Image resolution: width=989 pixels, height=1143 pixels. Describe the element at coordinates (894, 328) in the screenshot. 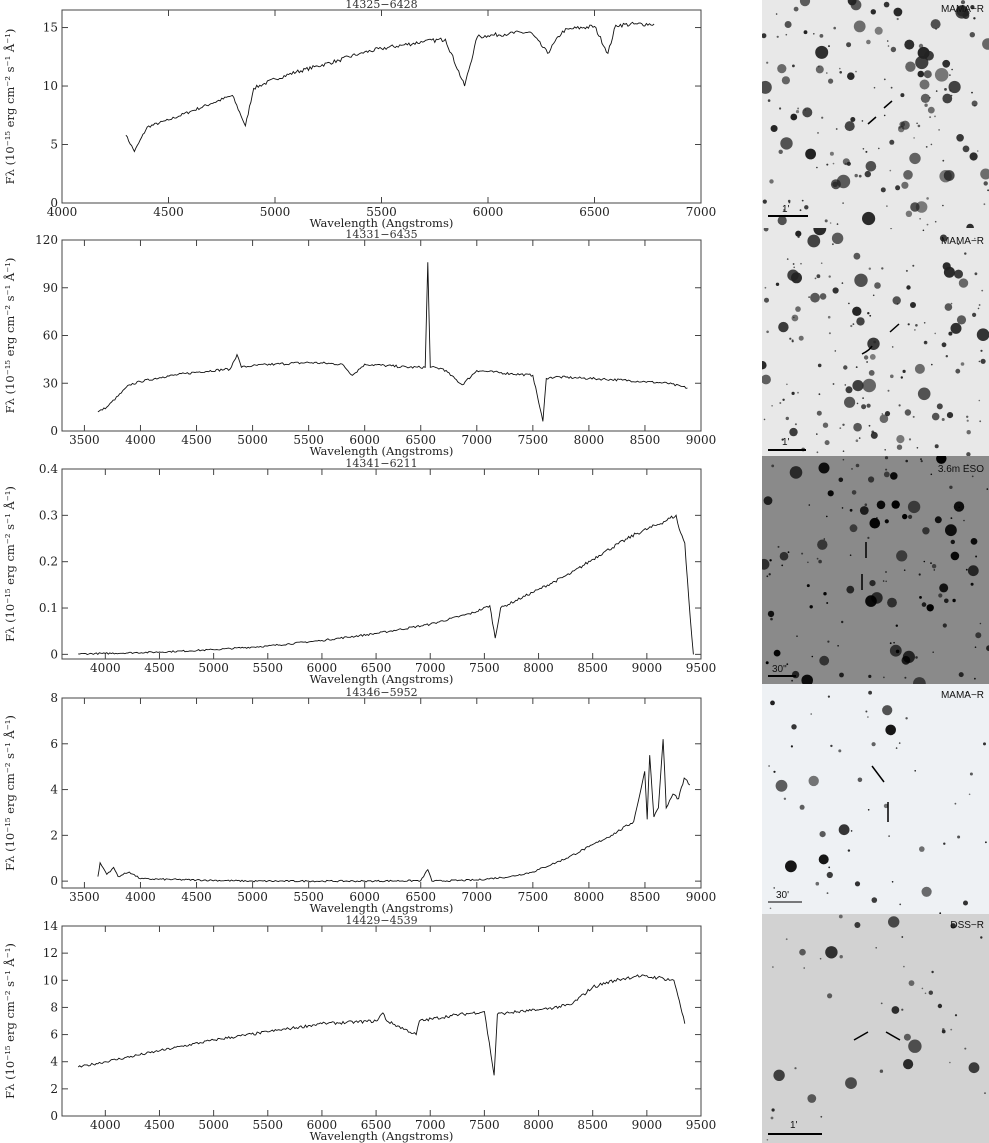

I see `marker-tick-a` at that location.